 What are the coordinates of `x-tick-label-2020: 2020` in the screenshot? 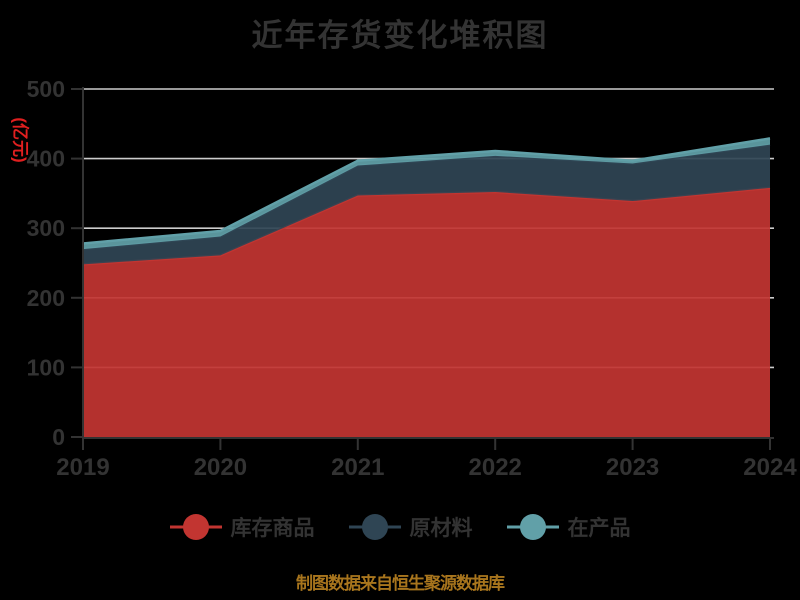 It's located at (220, 467).